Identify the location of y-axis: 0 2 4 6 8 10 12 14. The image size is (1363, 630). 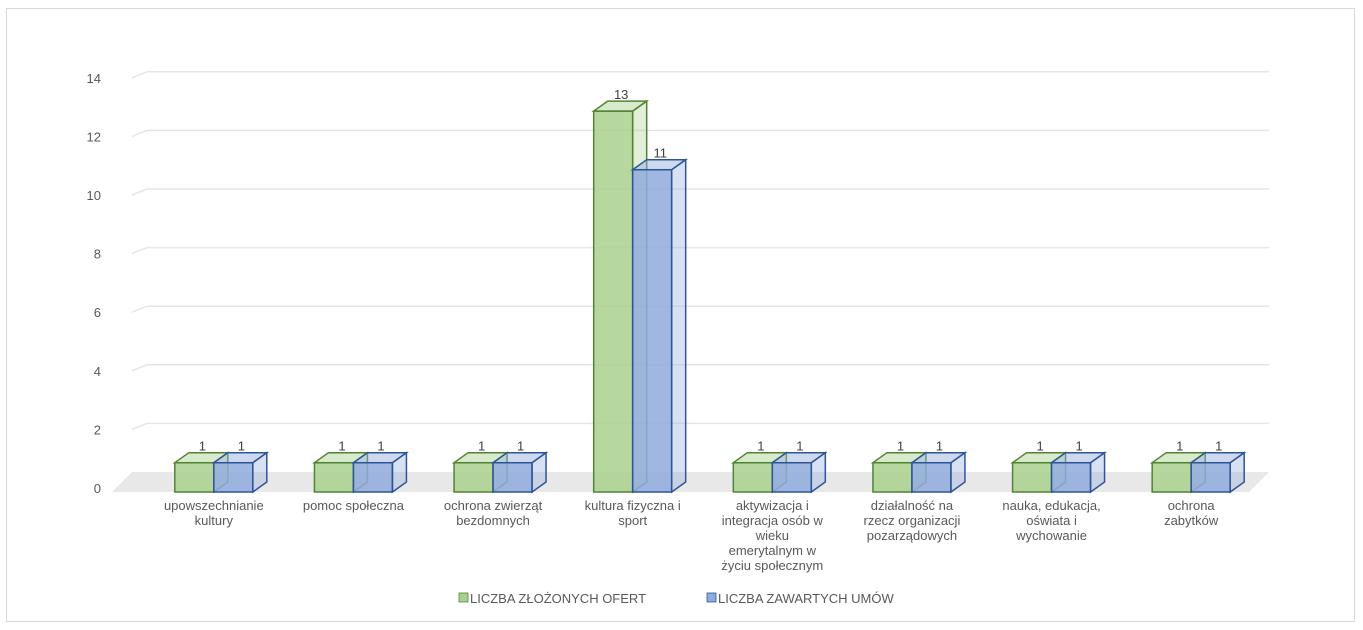
(94, 283).